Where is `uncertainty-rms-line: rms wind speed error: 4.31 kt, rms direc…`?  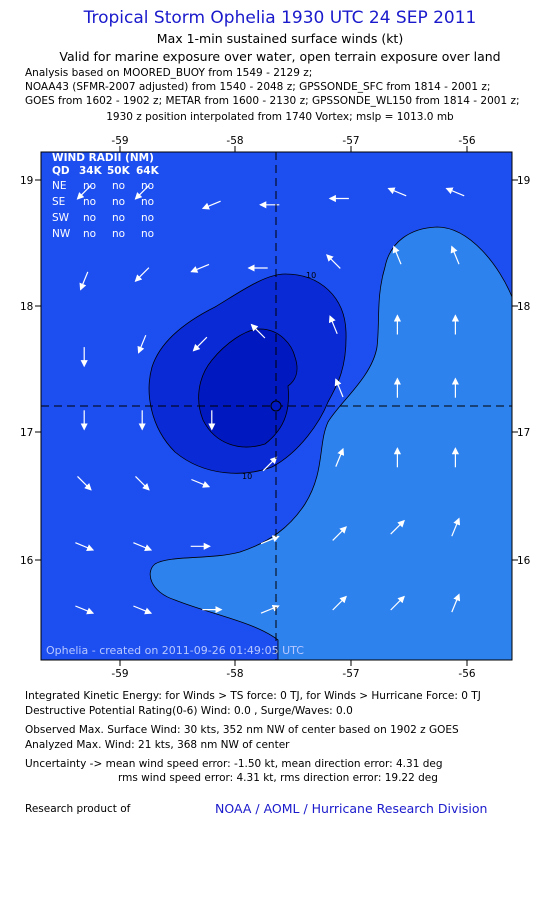
uncertainty-rms-line: rms wind speed error: 4.31 kt, rms direc… is located at coordinates (278, 778).